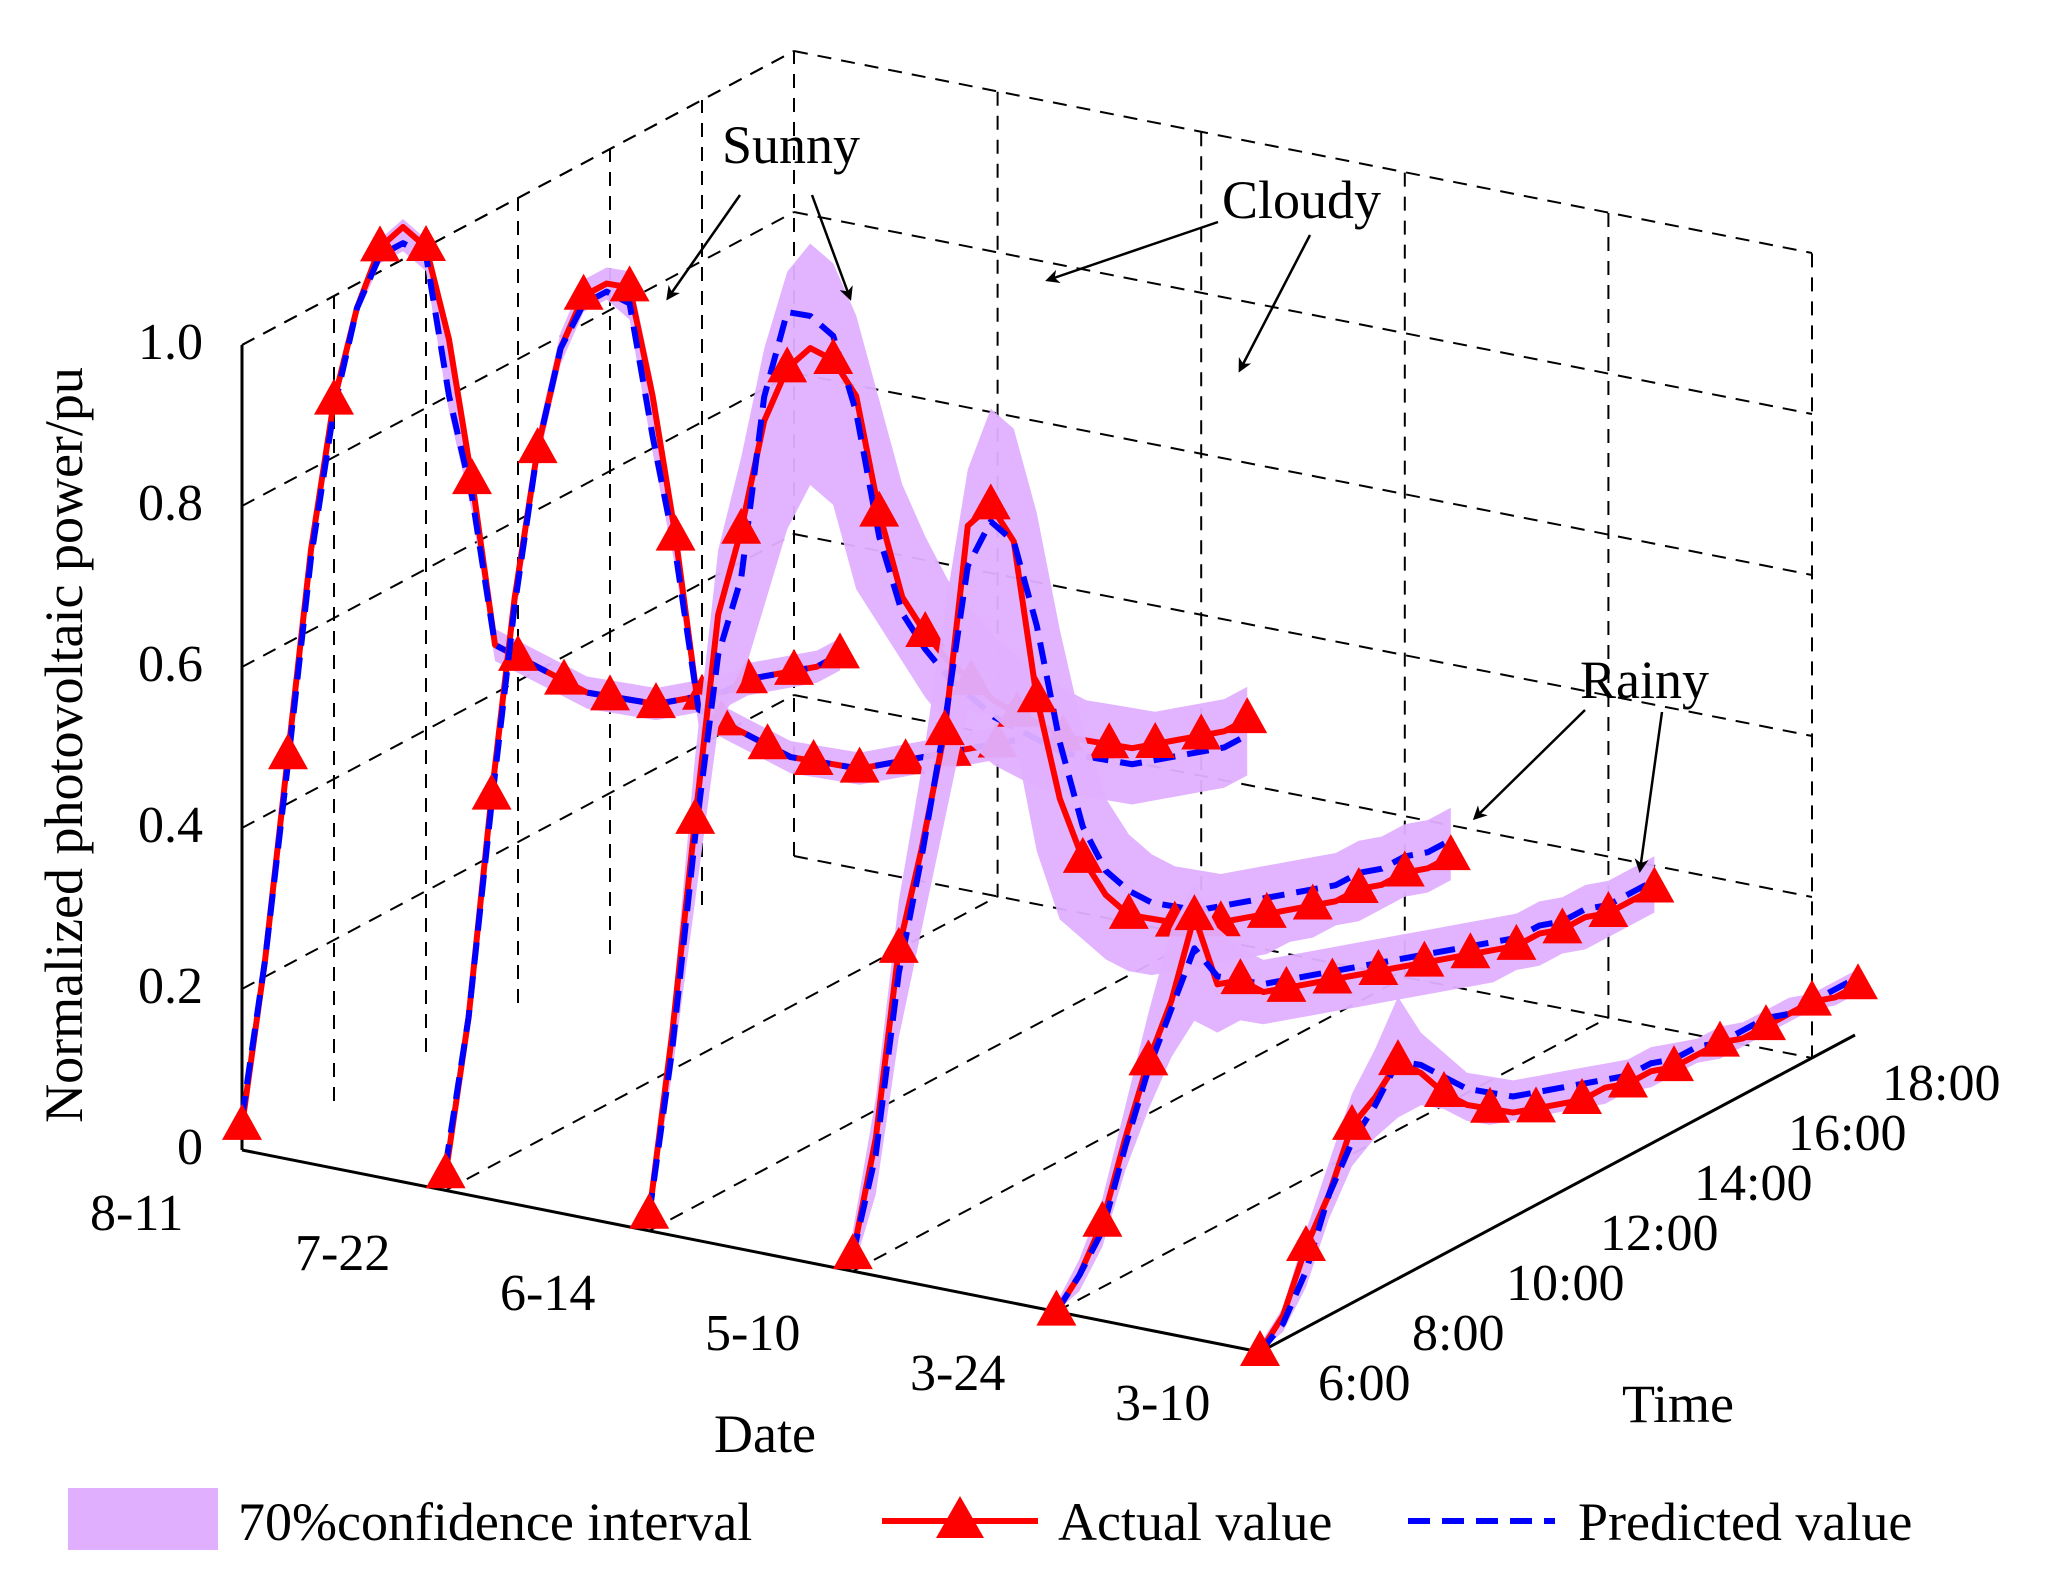  What do you see at coordinates (1364, 1383) in the screenshot?
I see `time-tick-0: 6:00` at bounding box center [1364, 1383].